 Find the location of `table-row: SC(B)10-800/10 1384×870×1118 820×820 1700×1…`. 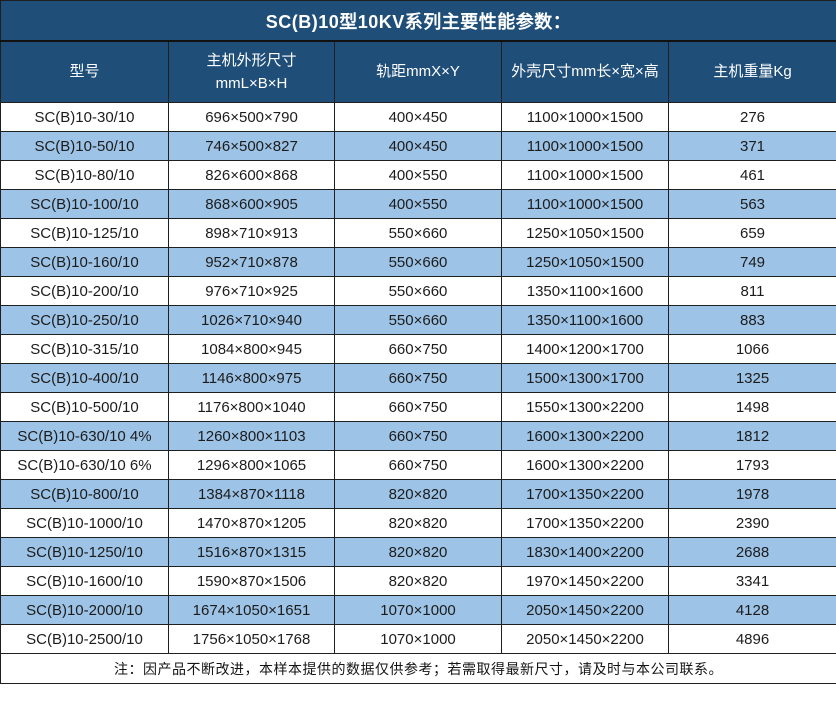

table-row: SC(B)10-800/10 1384×870×1118 820×820 1700×1… is located at coordinates (418, 494).